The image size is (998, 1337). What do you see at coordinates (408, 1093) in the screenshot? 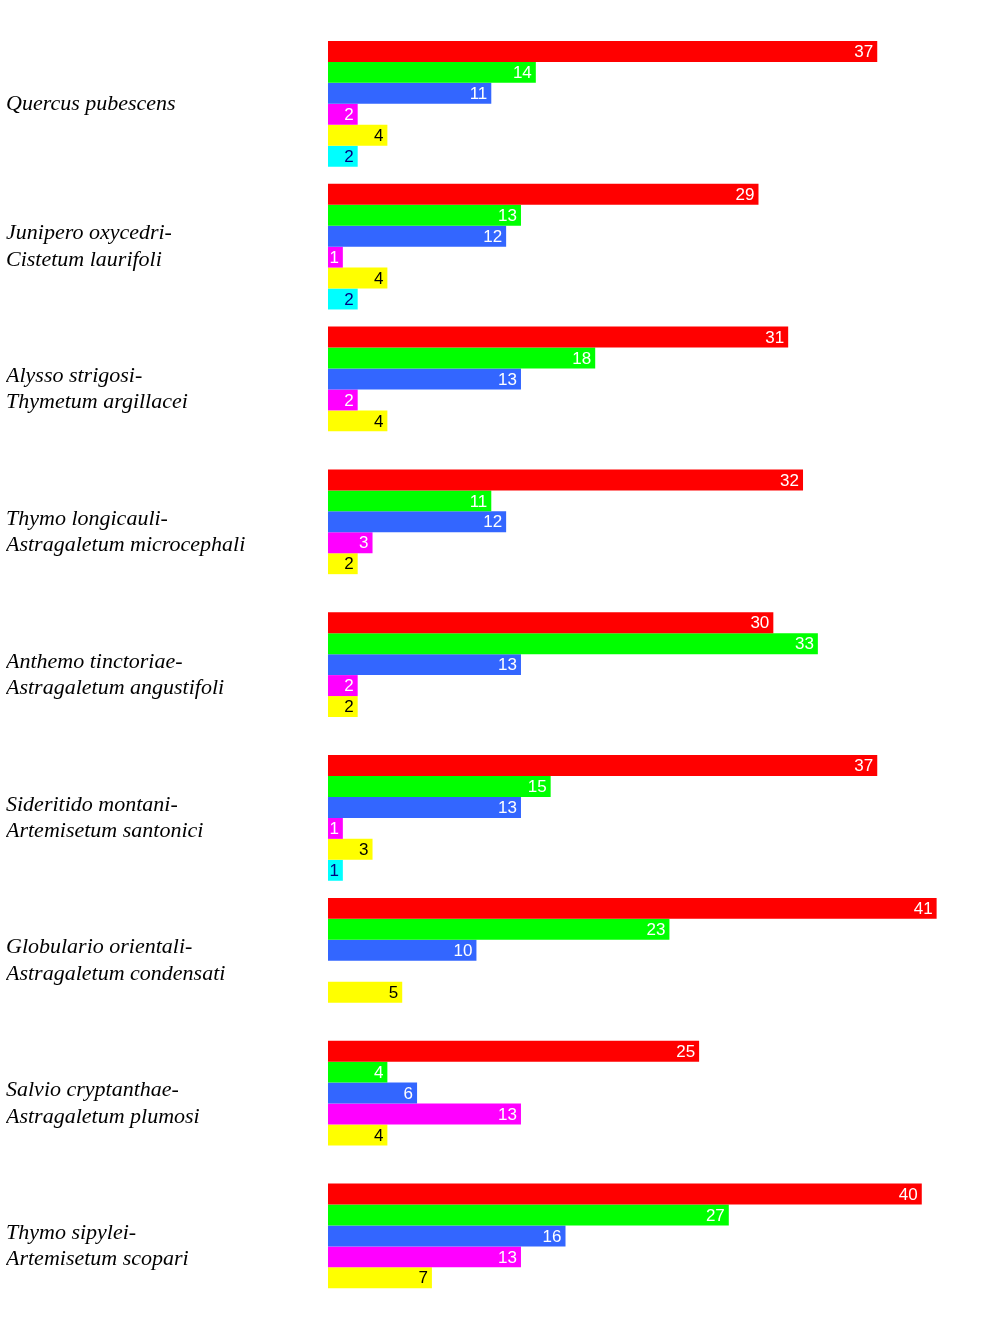
I see `data-label: 6` at bounding box center [408, 1093].